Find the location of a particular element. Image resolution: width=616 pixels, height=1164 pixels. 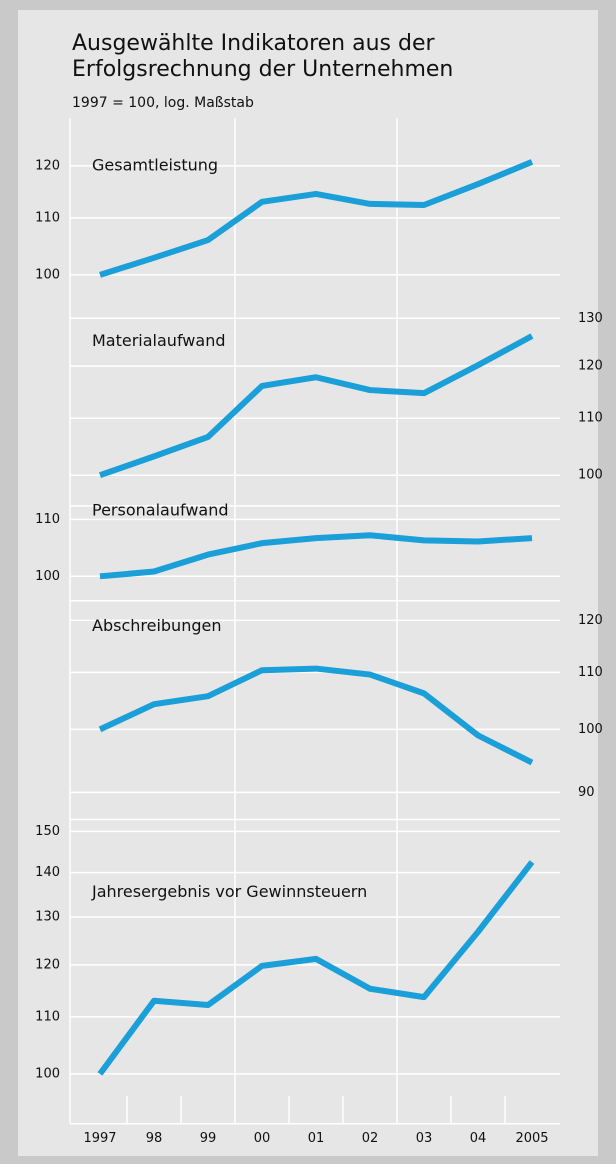

series-label: Abschreibungen is located at coordinates (156, 625).